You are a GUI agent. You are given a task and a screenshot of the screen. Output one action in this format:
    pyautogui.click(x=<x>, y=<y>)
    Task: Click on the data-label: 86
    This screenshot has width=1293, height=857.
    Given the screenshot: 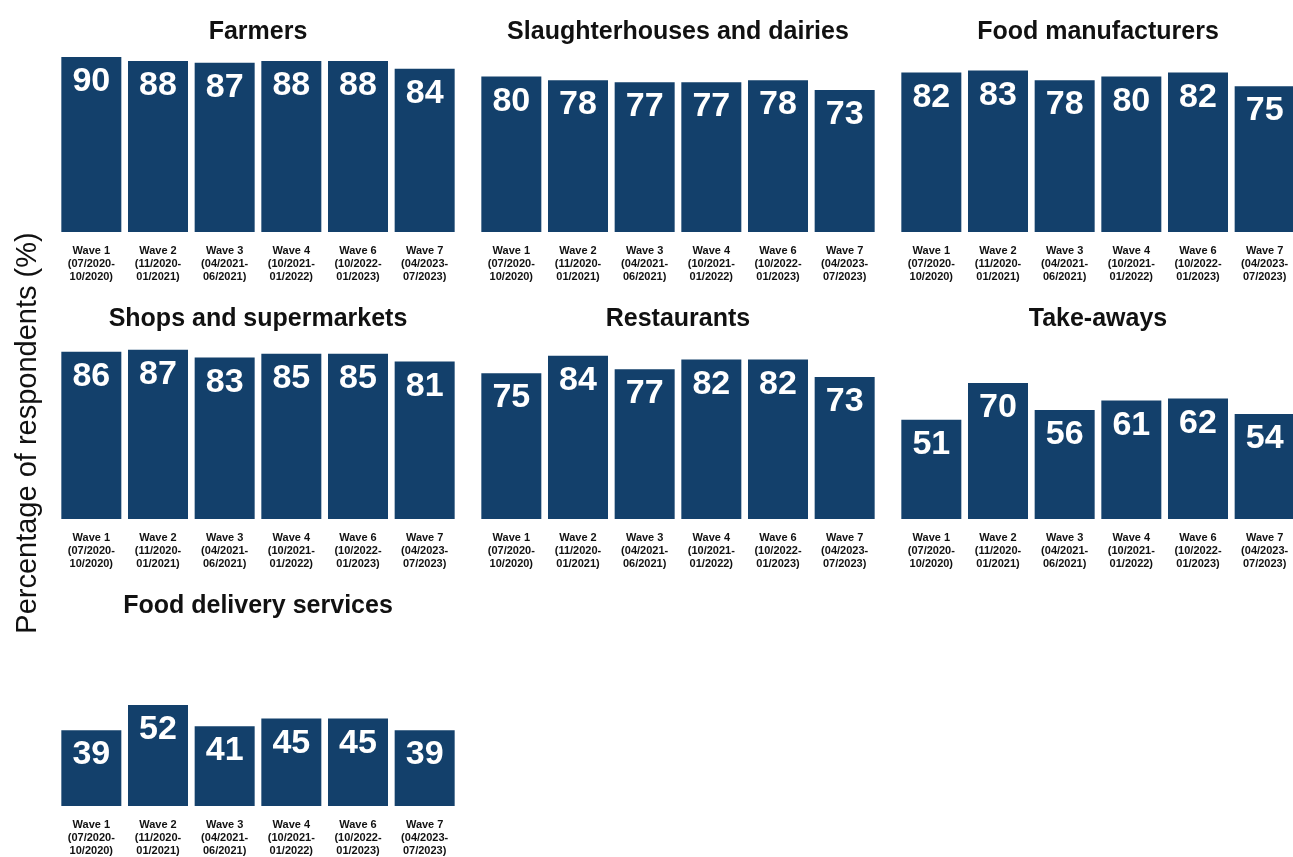 What is the action you would take?
    pyautogui.click(x=91, y=373)
    